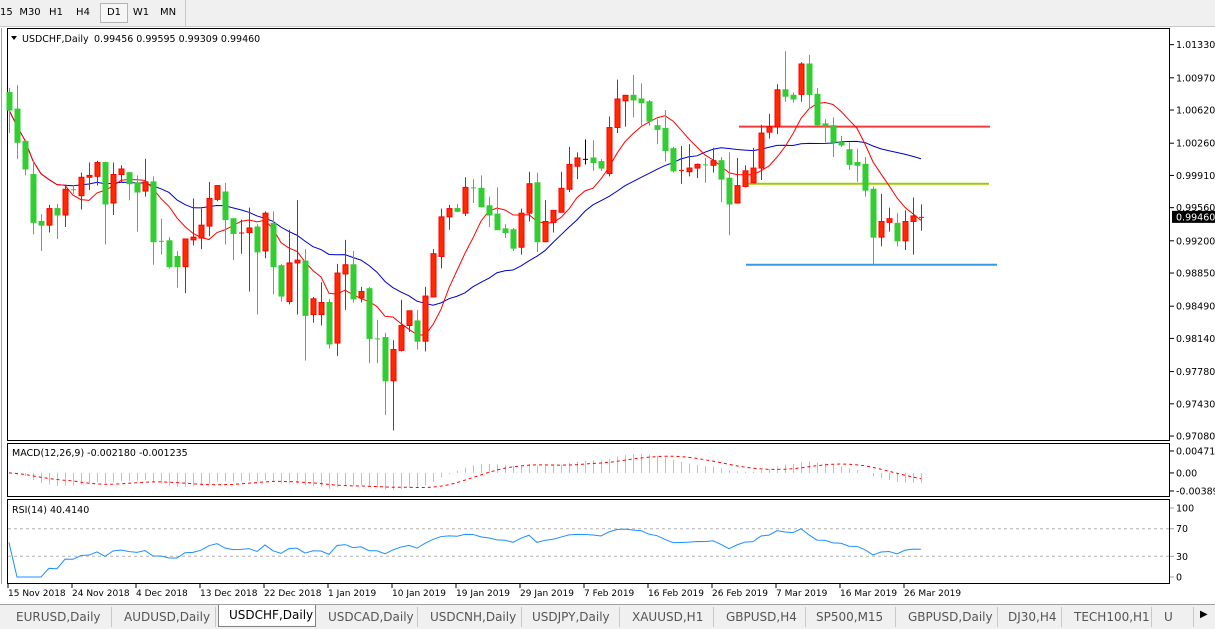 Image resolution: width=1215 pixels, height=629 pixels. Describe the element at coordinates (1174, 617) in the screenshot. I see `chart-tab: U` at that location.